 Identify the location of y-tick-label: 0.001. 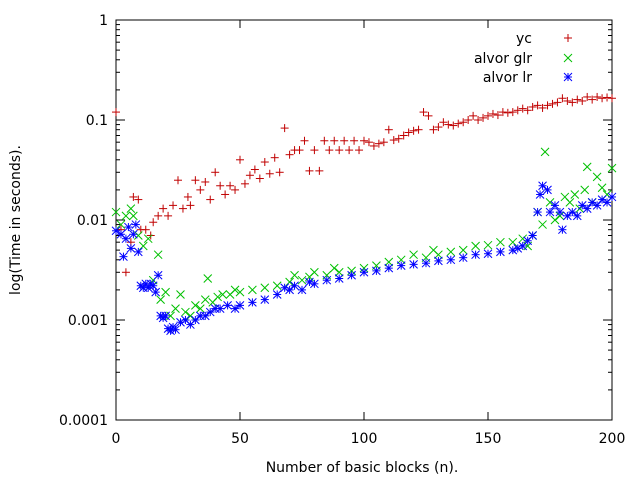
(88, 321).